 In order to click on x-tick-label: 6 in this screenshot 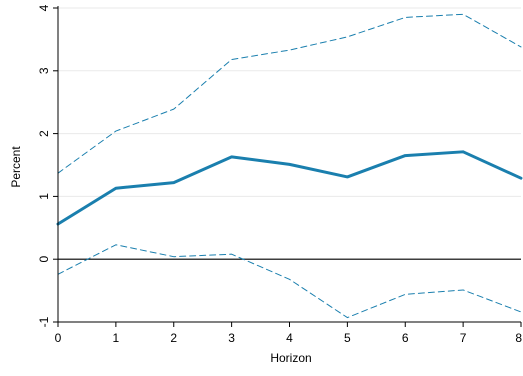, I will do `click(405, 338)`.